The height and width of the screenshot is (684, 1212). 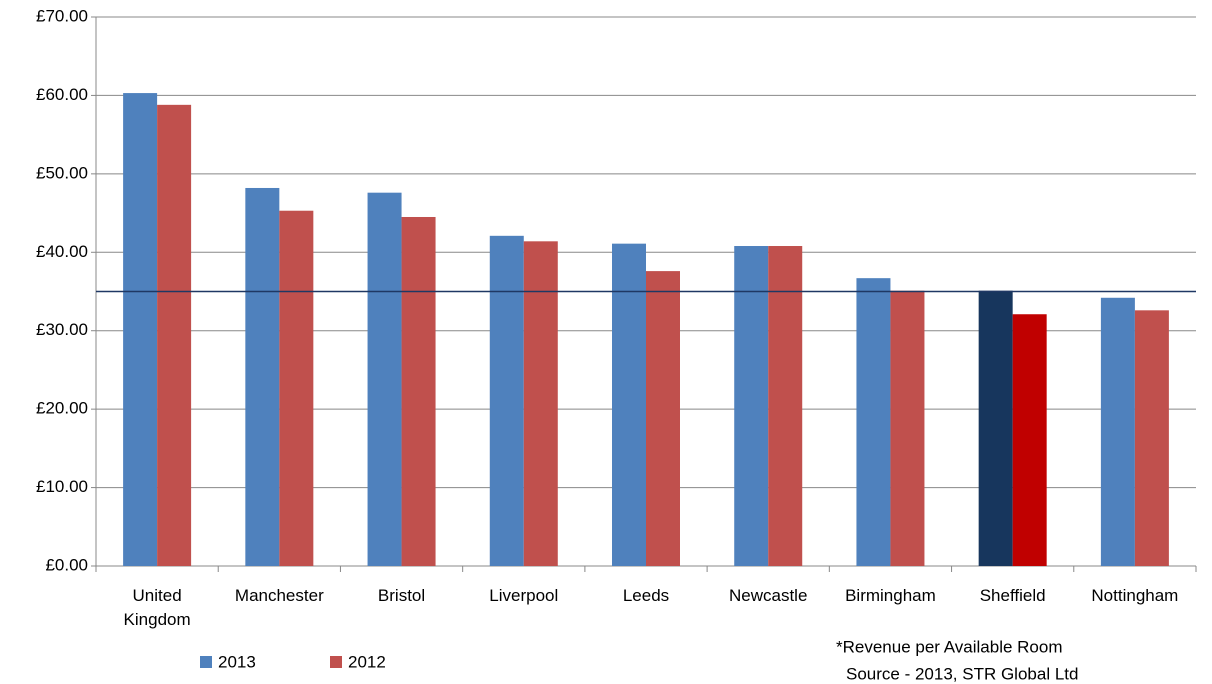 What do you see at coordinates (62, 94) in the screenshot?
I see `y-tick-label: £60.00` at bounding box center [62, 94].